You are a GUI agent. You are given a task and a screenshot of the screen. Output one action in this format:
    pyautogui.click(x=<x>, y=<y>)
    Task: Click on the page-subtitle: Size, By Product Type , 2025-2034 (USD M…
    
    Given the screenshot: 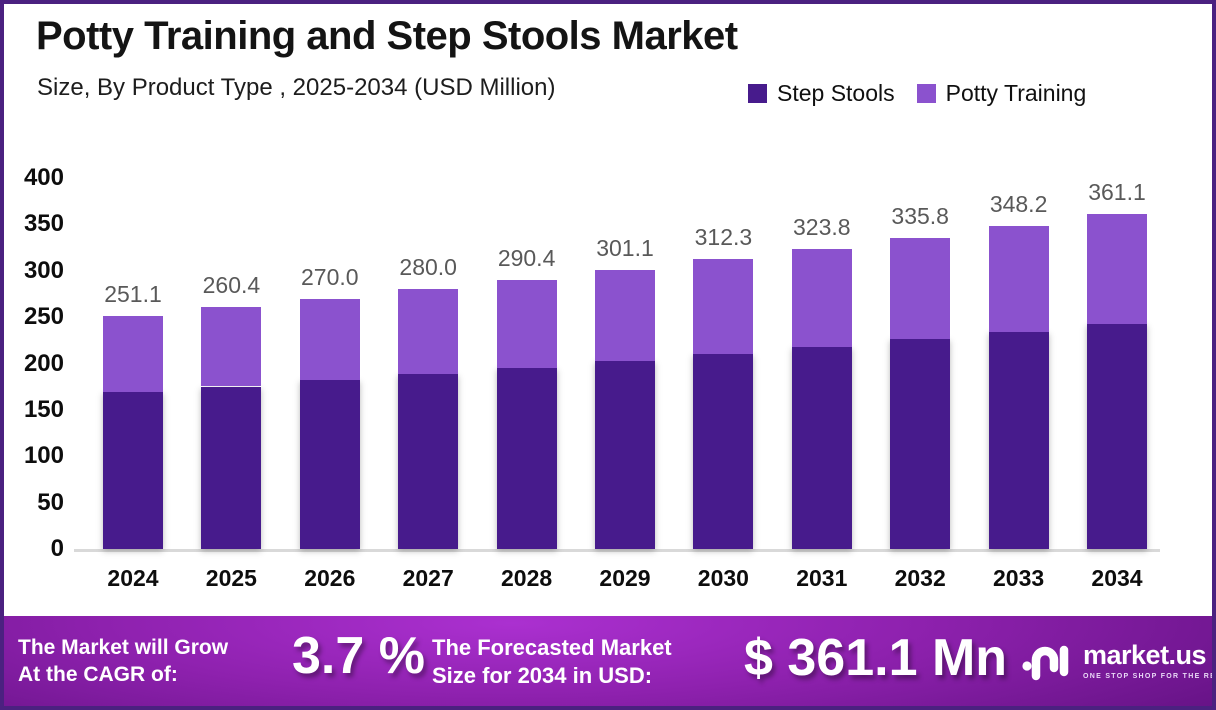 What is the action you would take?
    pyautogui.click(x=296, y=87)
    